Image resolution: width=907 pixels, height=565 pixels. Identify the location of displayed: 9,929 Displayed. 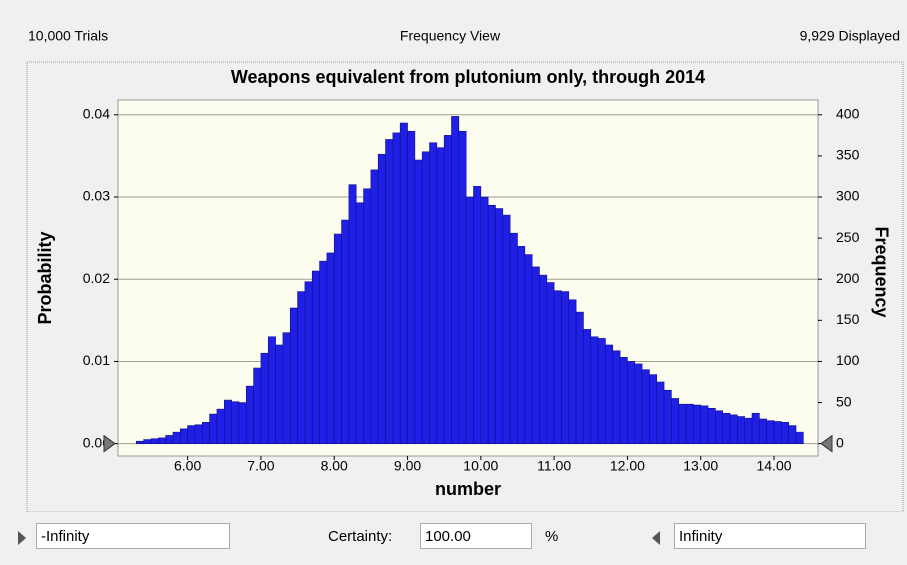
(850, 36).